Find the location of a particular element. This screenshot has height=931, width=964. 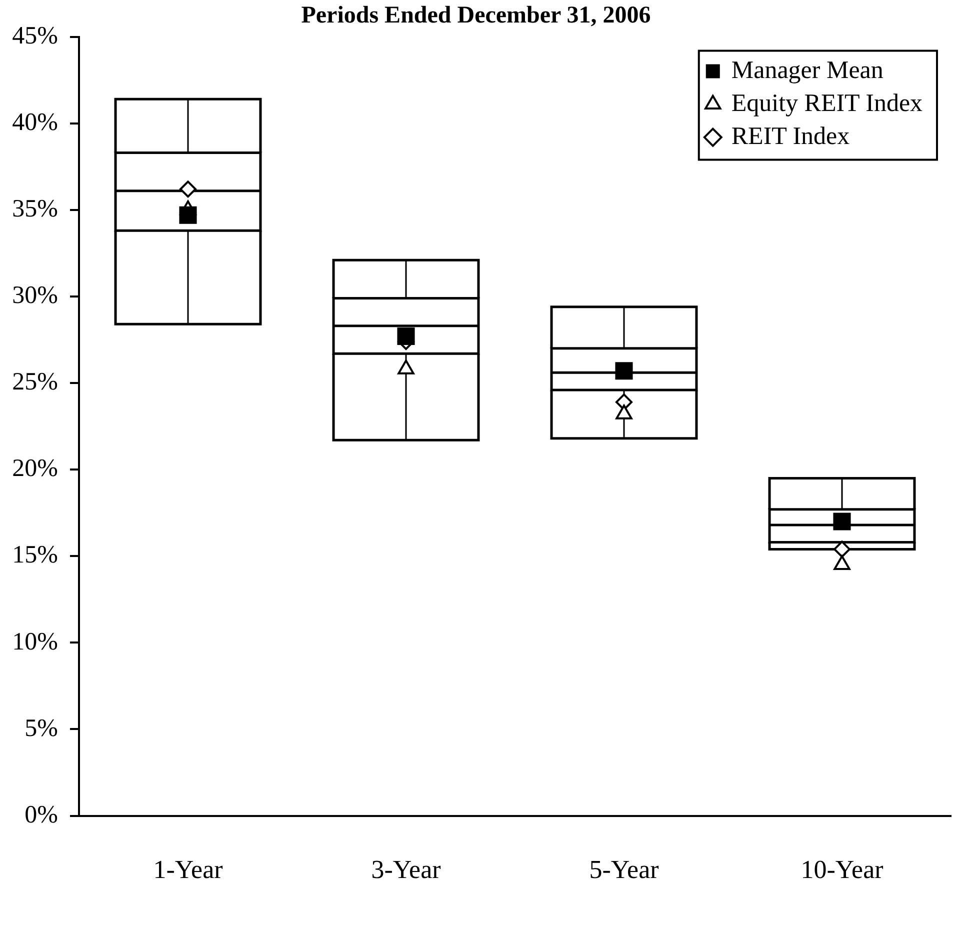

y-tick-label: 45% is located at coordinates (35, 36).